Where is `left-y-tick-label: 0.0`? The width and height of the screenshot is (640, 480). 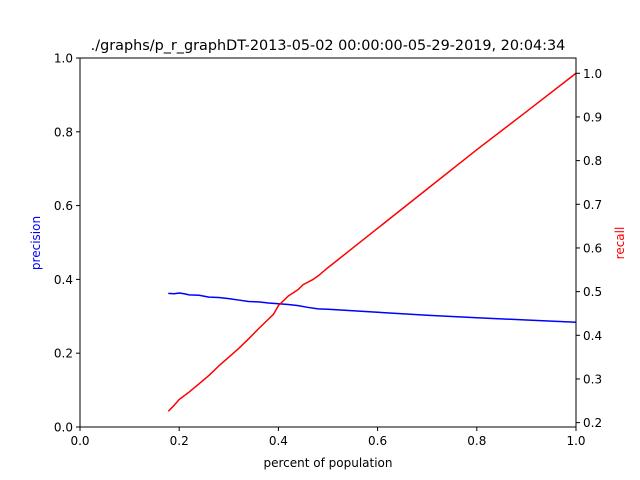 left-y-tick-label: 0.0 is located at coordinates (63, 428).